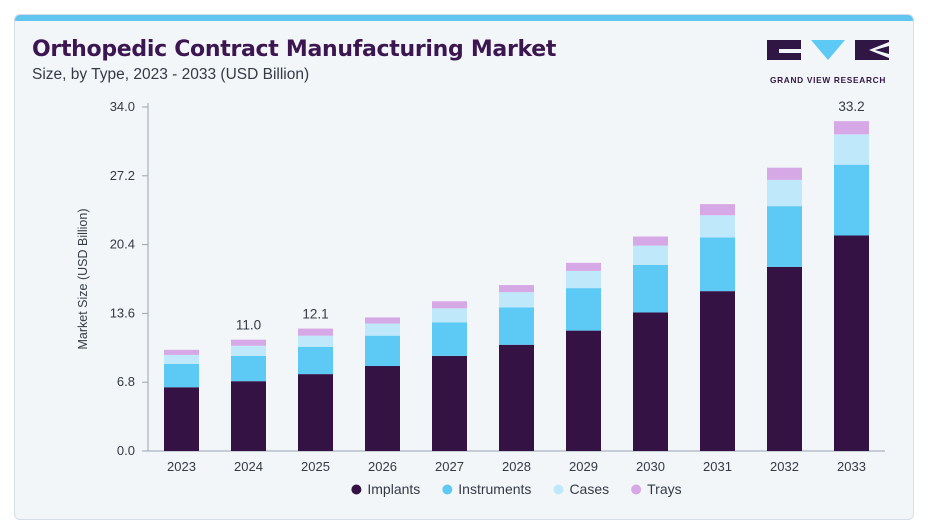 This screenshot has width=928, height=528. Describe the element at coordinates (315, 341) in the screenshot. I see `bar-cases-2025` at that location.